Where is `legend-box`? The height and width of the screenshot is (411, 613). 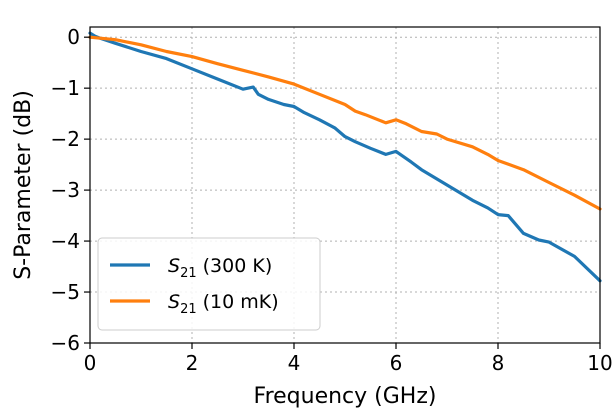
legend-box is located at coordinates (209, 284).